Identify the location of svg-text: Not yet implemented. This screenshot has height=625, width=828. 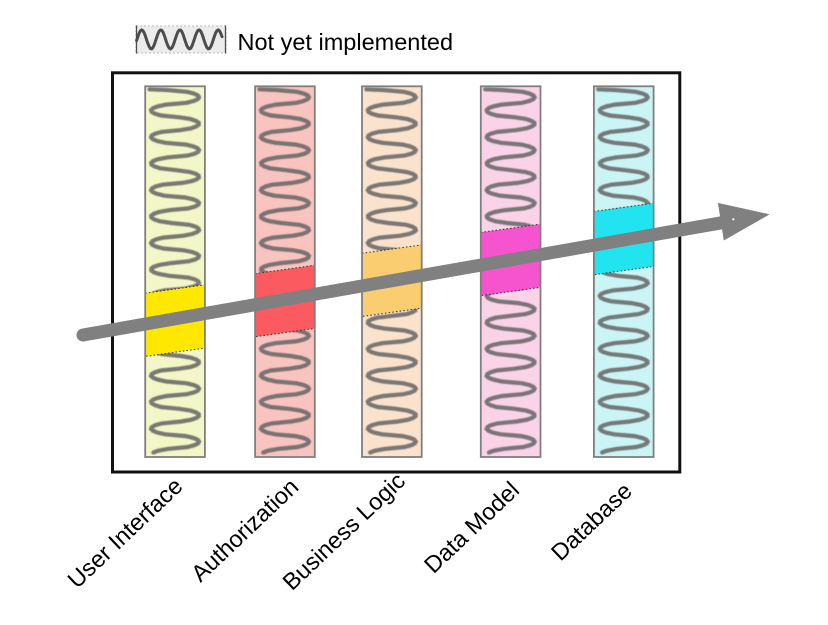
(346, 42).